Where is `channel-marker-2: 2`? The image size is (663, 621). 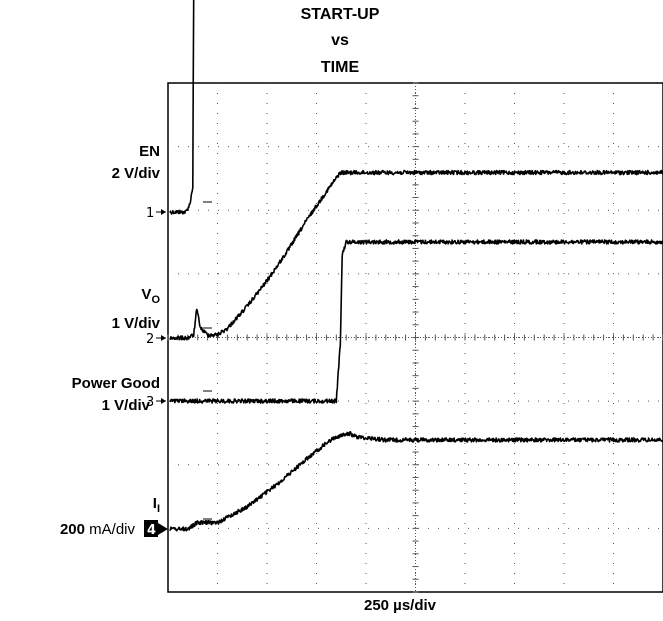 channel-marker-2: 2 is located at coordinates (150, 339).